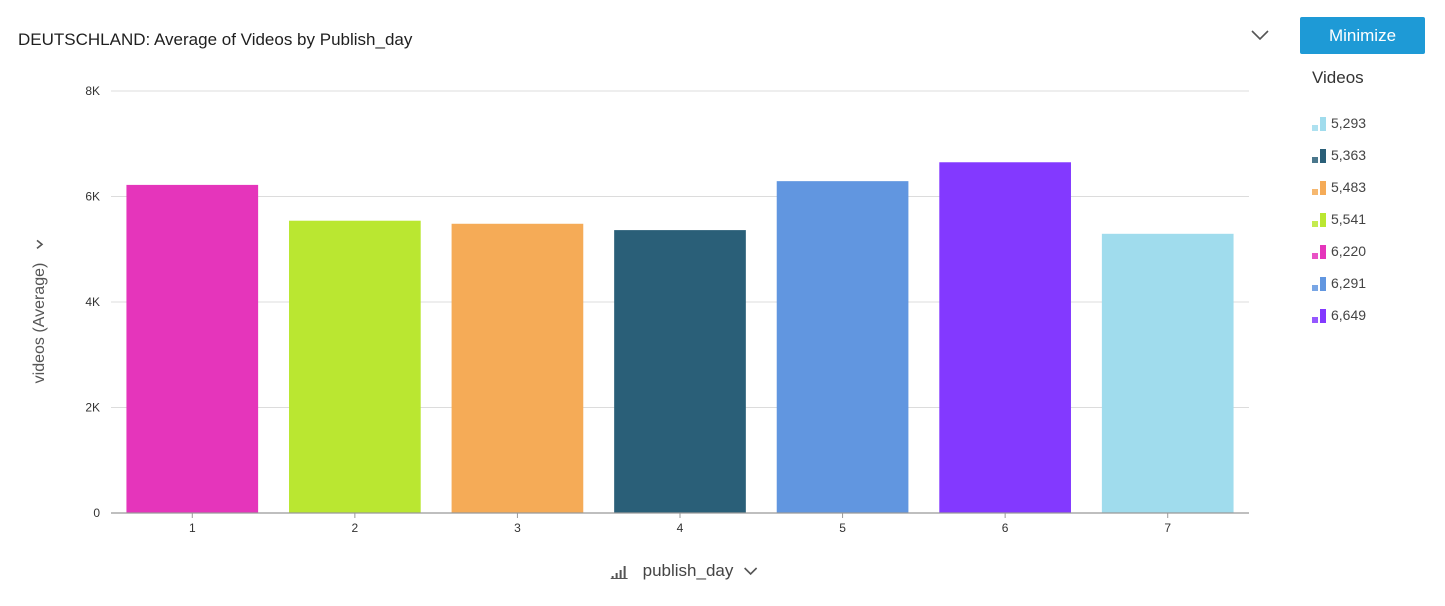 Image resolution: width=1445 pixels, height=606 pixels. What do you see at coordinates (355, 528) in the screenshot?
I see `x-tick-label: 2` at bounding box center [355, 528].